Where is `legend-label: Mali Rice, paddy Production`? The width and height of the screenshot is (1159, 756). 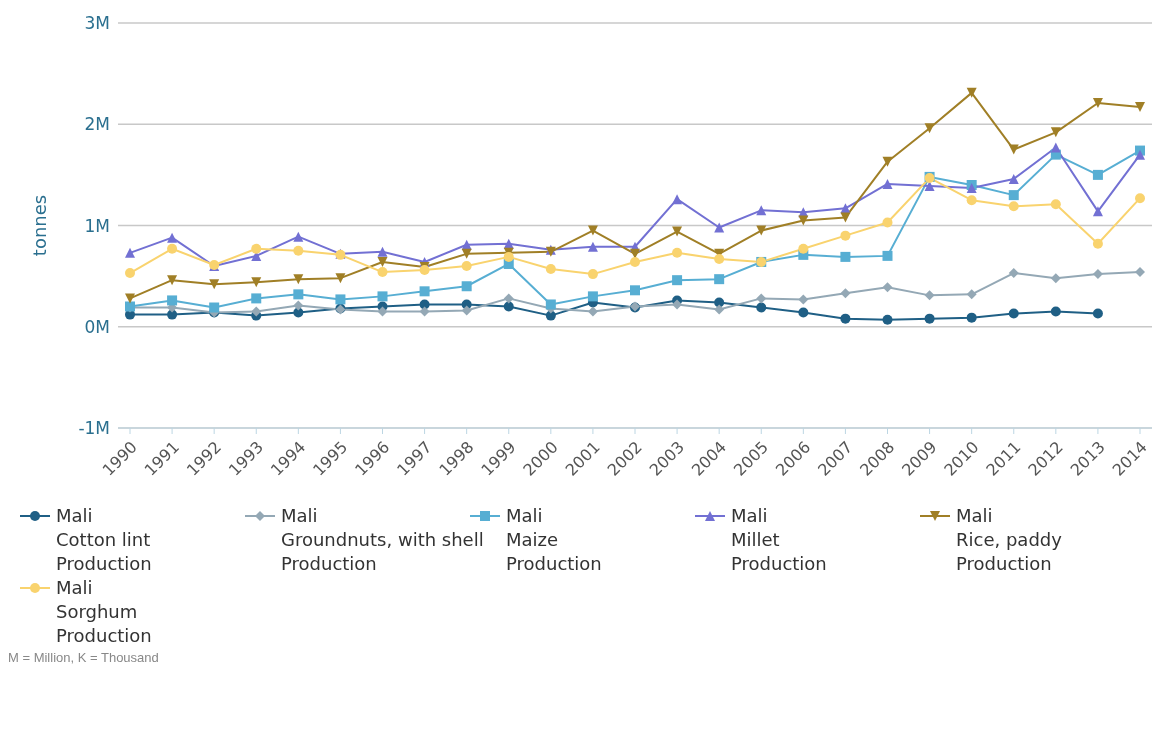
legend-label: Mali Rice, paddy Production is located at coordinates (1009, 540).